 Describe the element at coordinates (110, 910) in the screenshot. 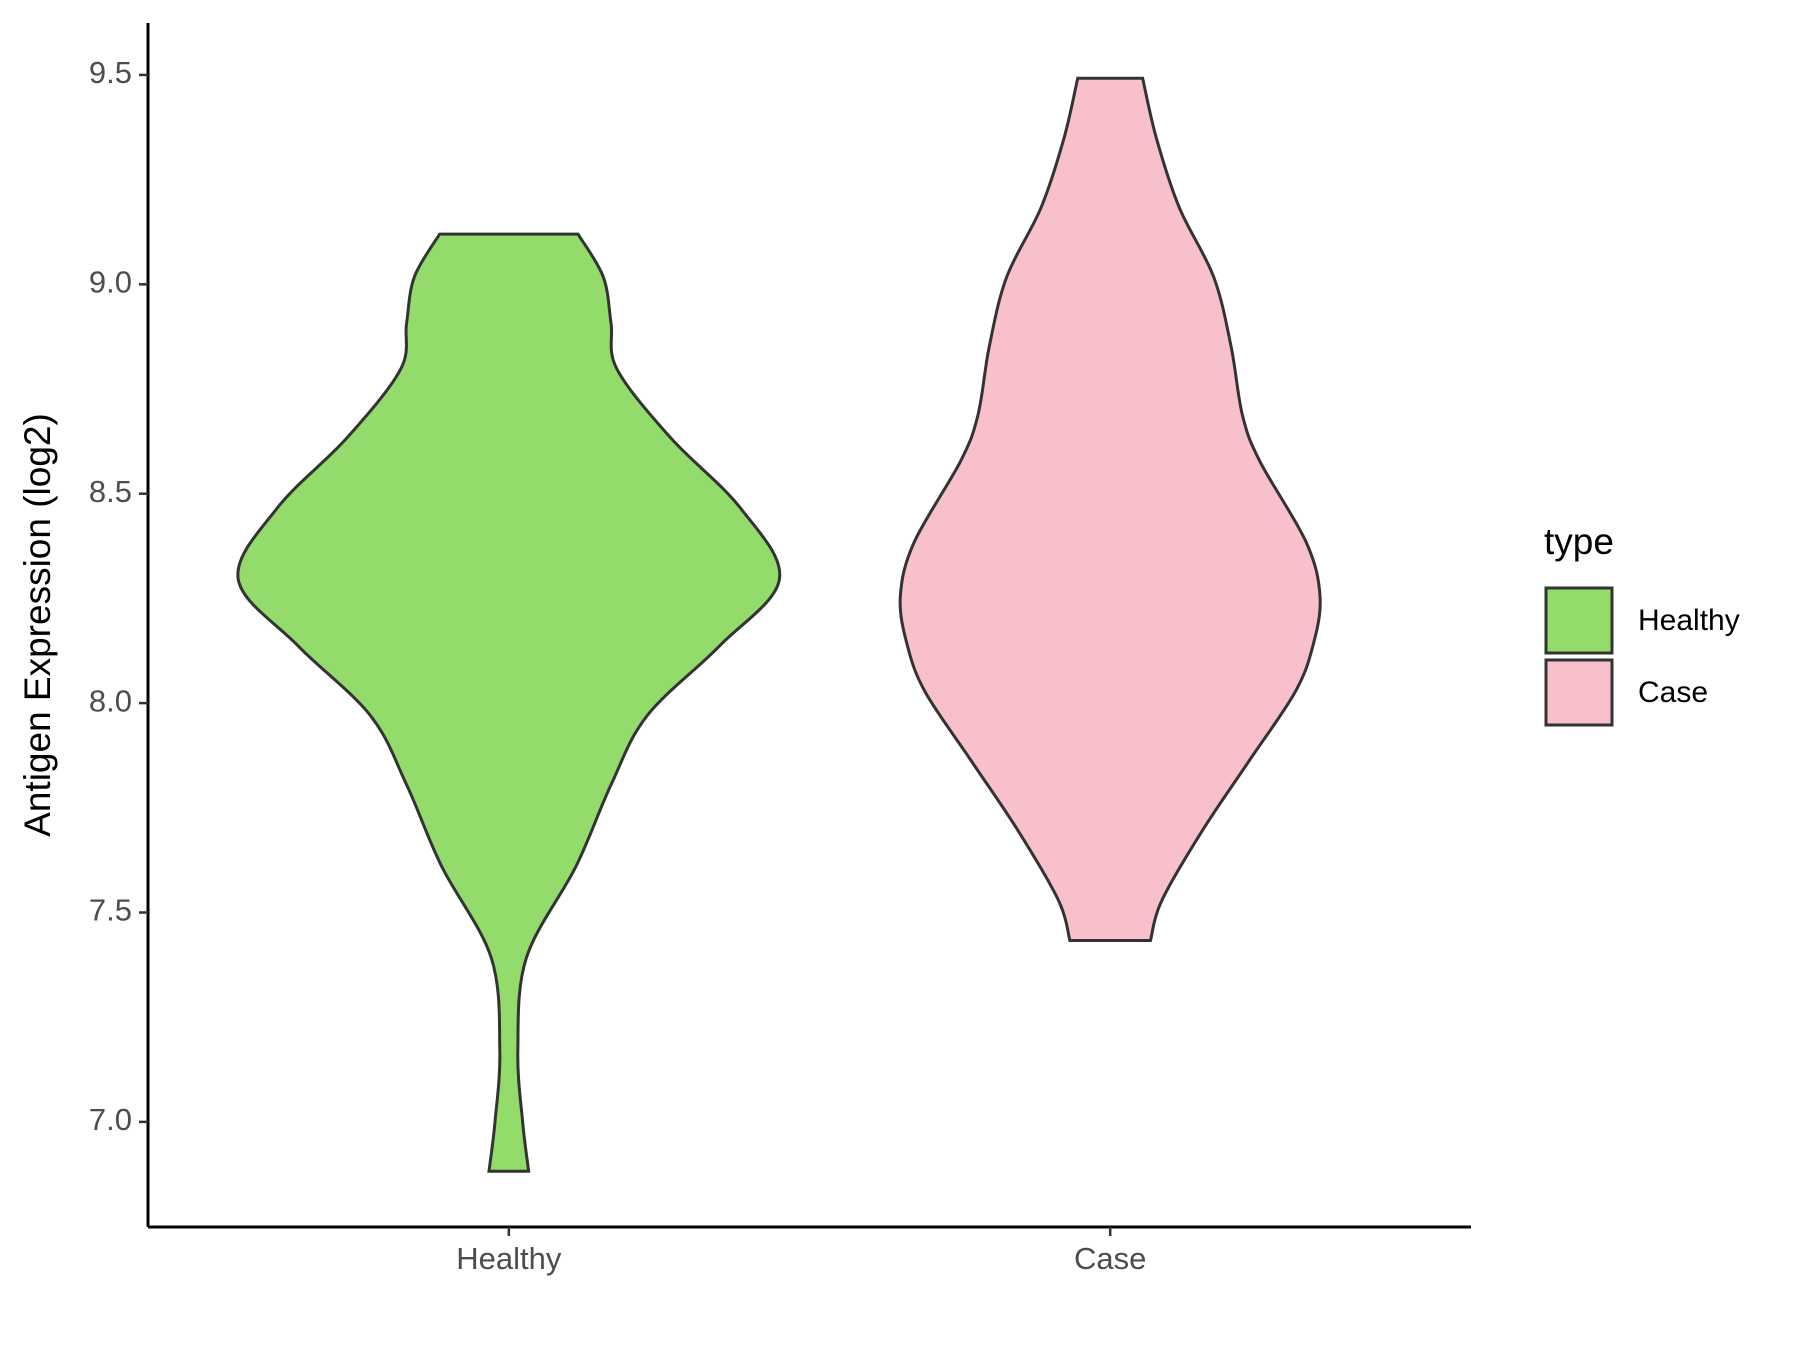

I see `y-tick-label: 7.5` at that location.